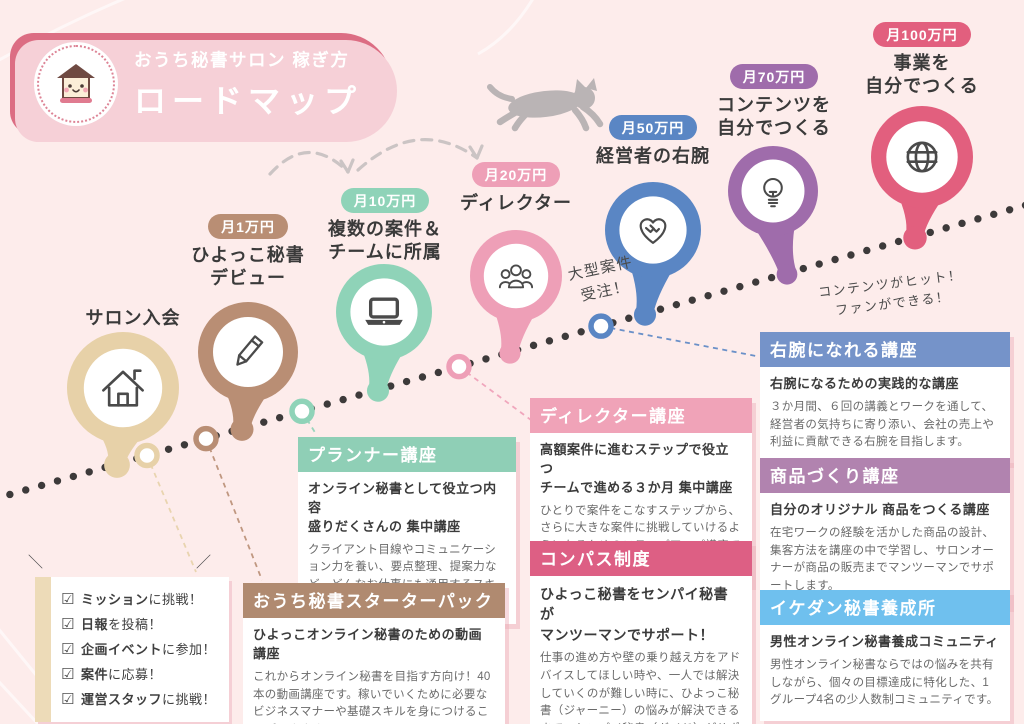 Image resolution: width=1024 pixels, height=724 pixels. I want to click on pin-hiyokko-debut, so click(248, 371).